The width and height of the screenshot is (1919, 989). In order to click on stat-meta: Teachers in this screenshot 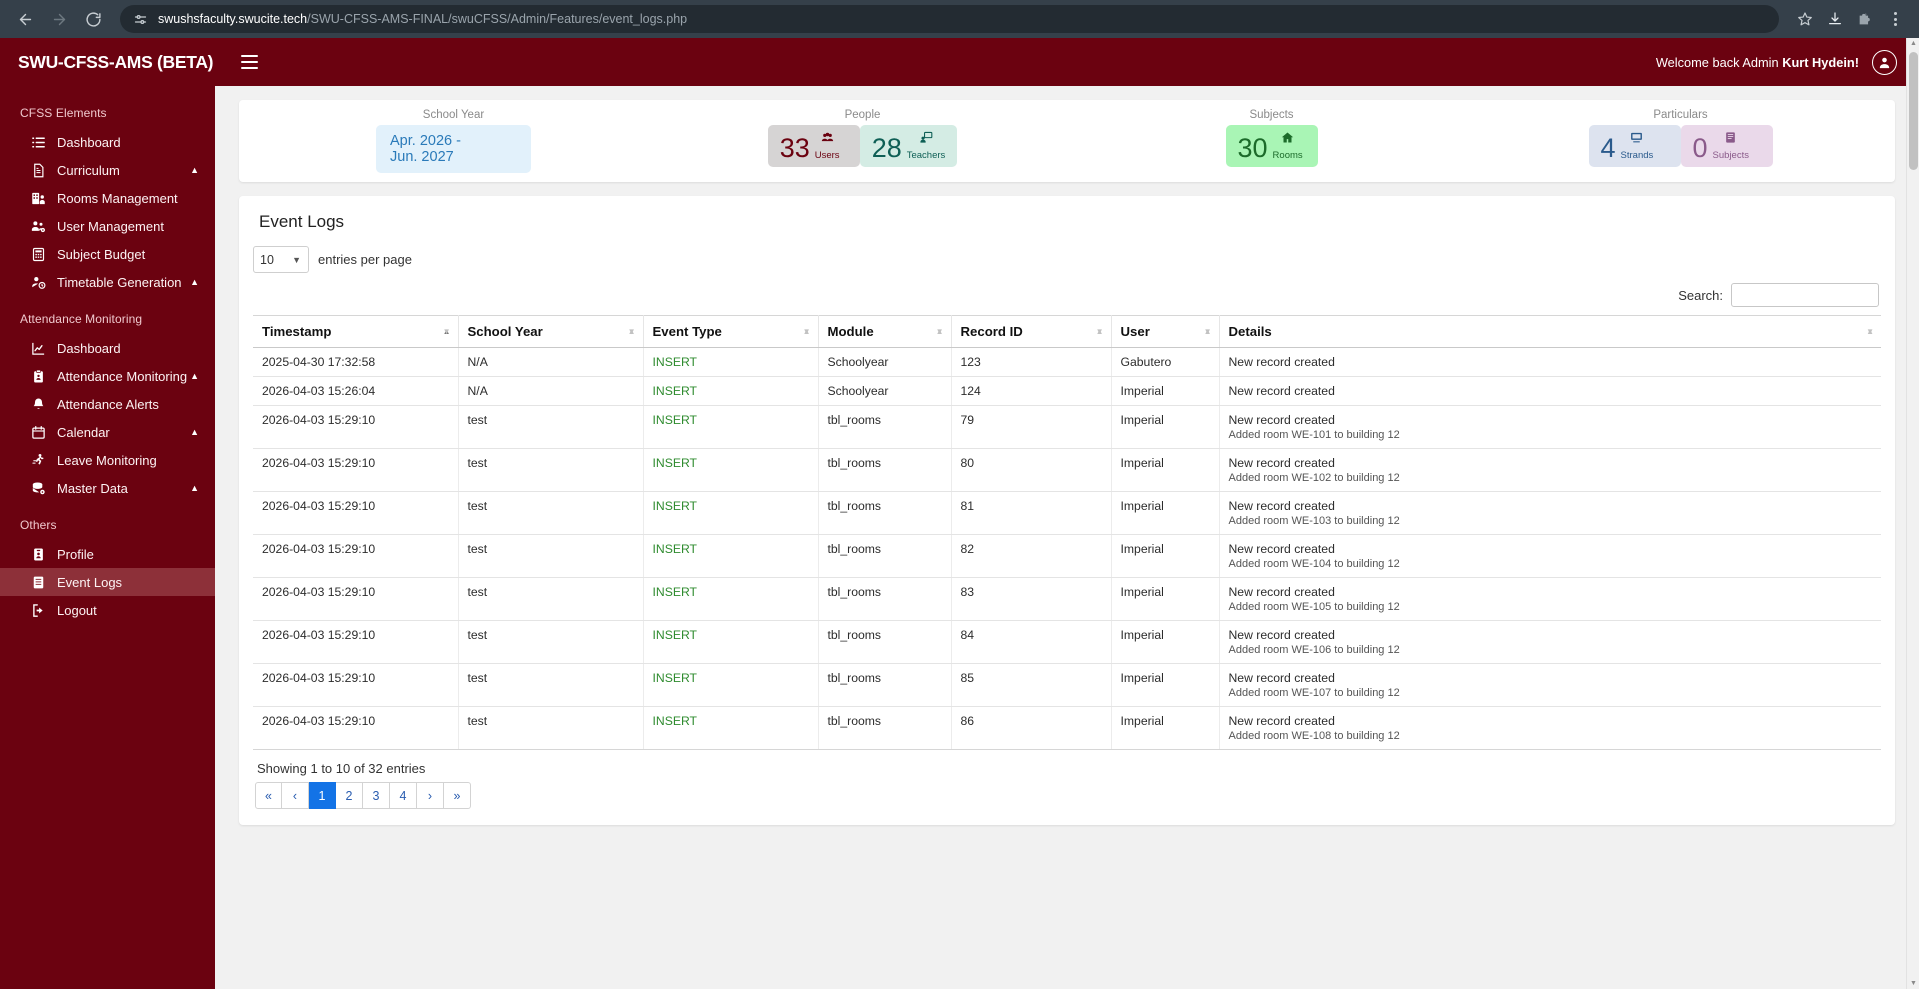, I will do `click(926, 146)`.